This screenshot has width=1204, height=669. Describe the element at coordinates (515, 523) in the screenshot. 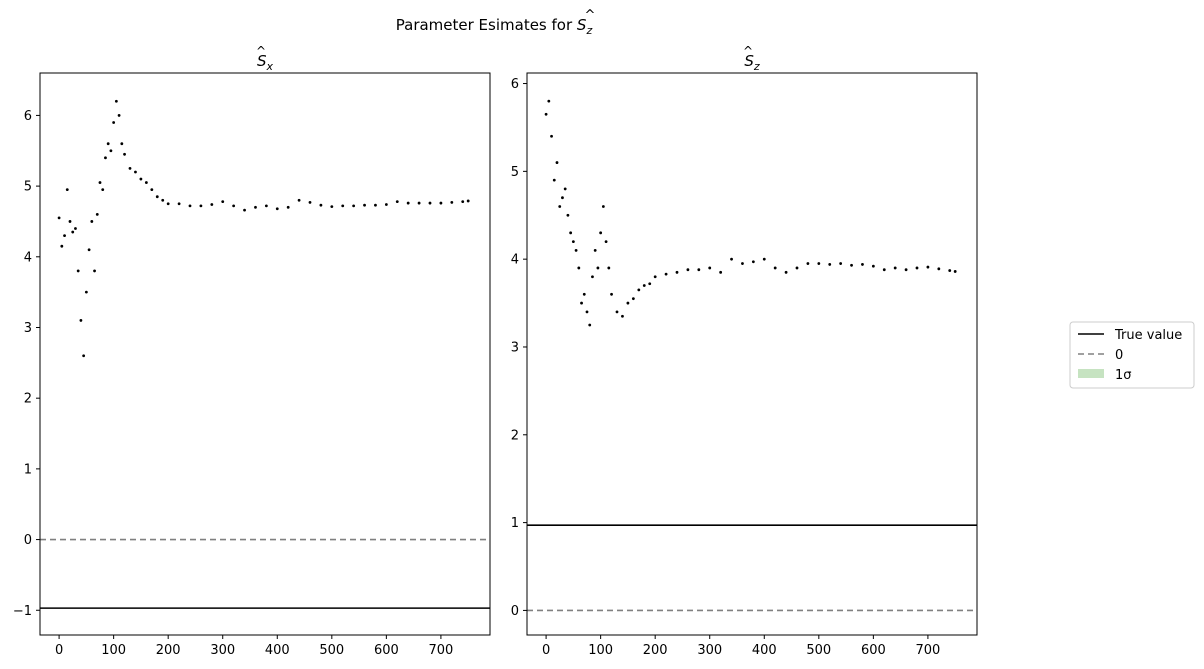

I see `subplot-sz-y-tick-label: 1` at that location.